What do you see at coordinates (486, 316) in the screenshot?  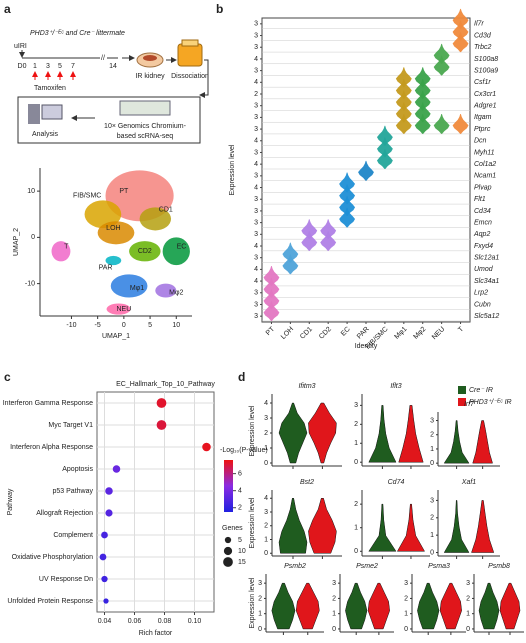 I see `gene-label: Slc5a12` at bounding box center [486, 316].